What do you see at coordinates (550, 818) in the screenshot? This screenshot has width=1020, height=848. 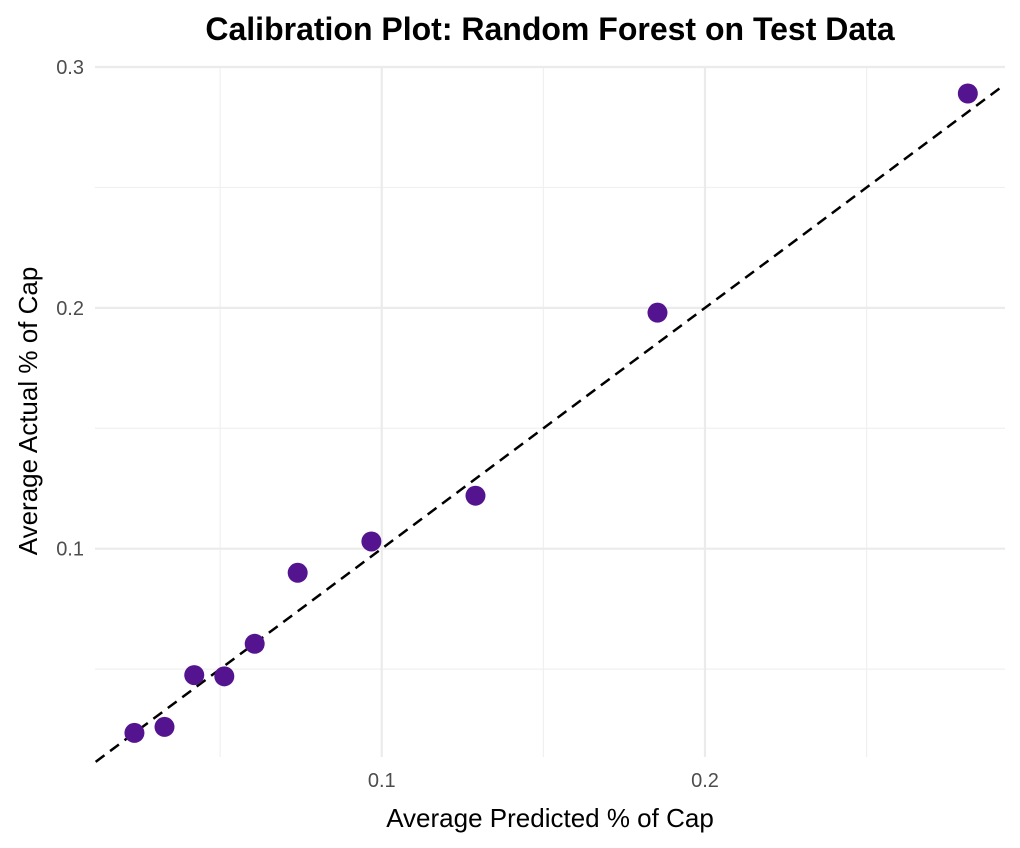 I see `x-axis-label: Average Predicted % of Cap` at bounding box center [550, 818].